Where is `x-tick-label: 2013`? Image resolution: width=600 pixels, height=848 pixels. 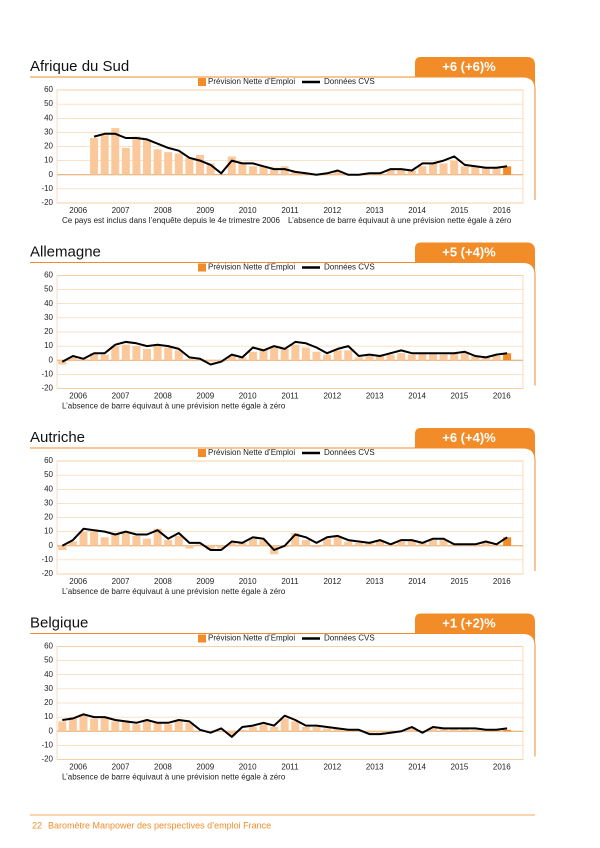
x-tick-label: 2013 is located at coordinates (375, 581).